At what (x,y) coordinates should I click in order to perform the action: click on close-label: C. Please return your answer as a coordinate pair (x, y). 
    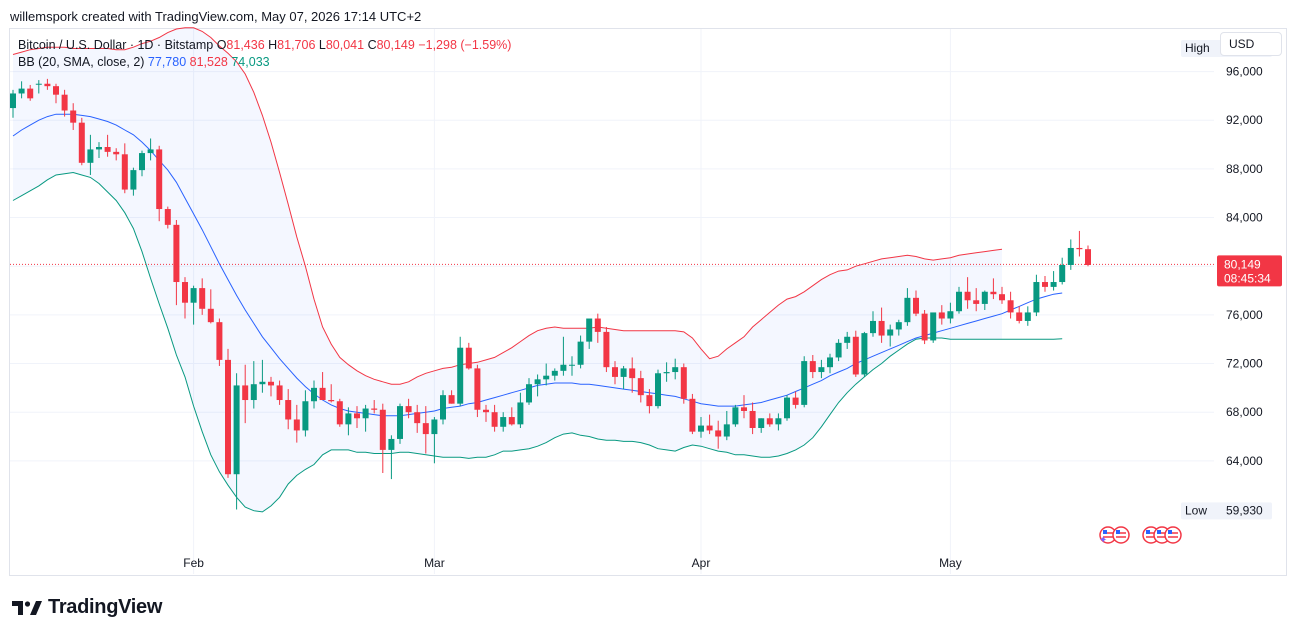
    Looking at the image, I should click on (372, 45).